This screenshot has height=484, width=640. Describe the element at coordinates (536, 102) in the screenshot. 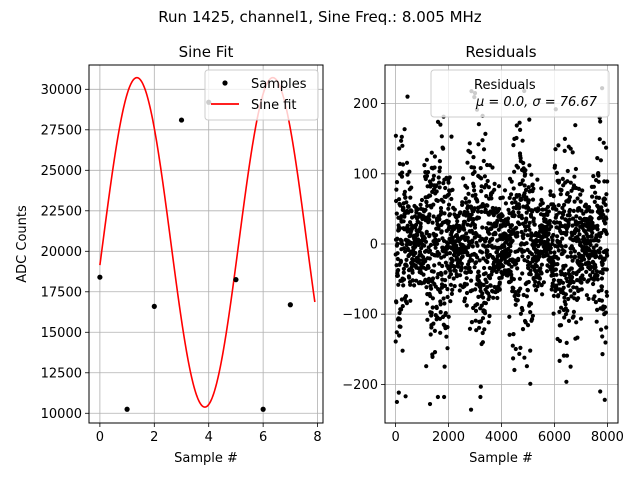

I see `legend-residuals-stats: μ = 0.0, σ = 76.67` at that location.